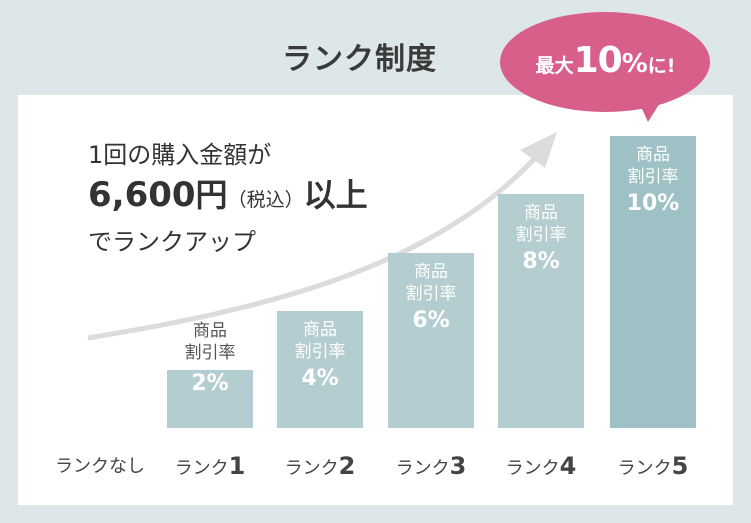 The width and height of the screenshot is (751, 523). What do you see at coordinates (431, 320) in the screenshot?
I see `bar-value-label: 6%` at bounding box center [431, 320].